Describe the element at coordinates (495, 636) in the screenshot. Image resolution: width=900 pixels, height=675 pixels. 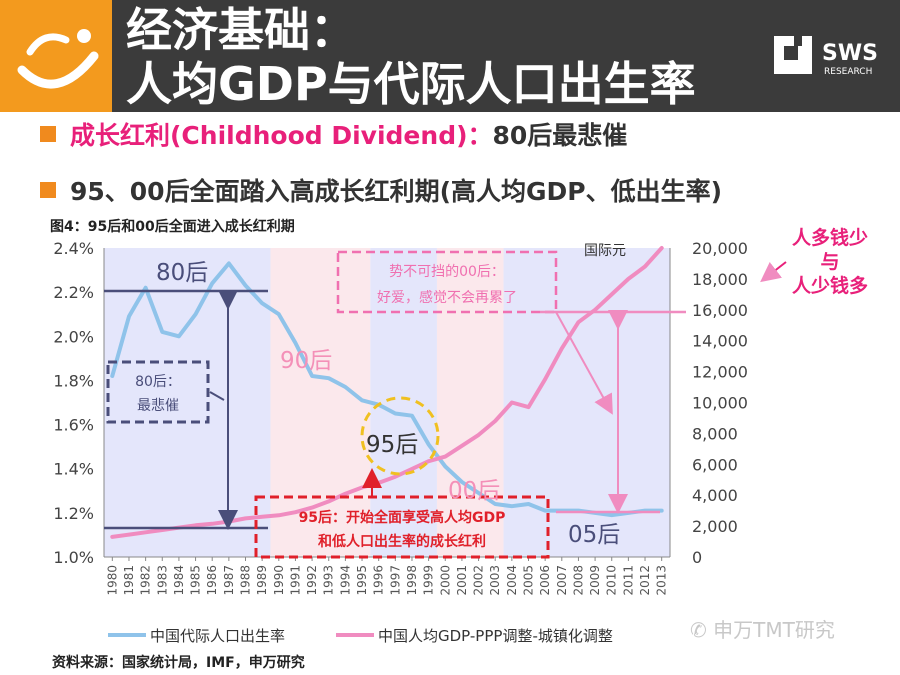
I see `legend-label-gdp: 中国人均GDP-PPP调整-城镇化调整` at that location.